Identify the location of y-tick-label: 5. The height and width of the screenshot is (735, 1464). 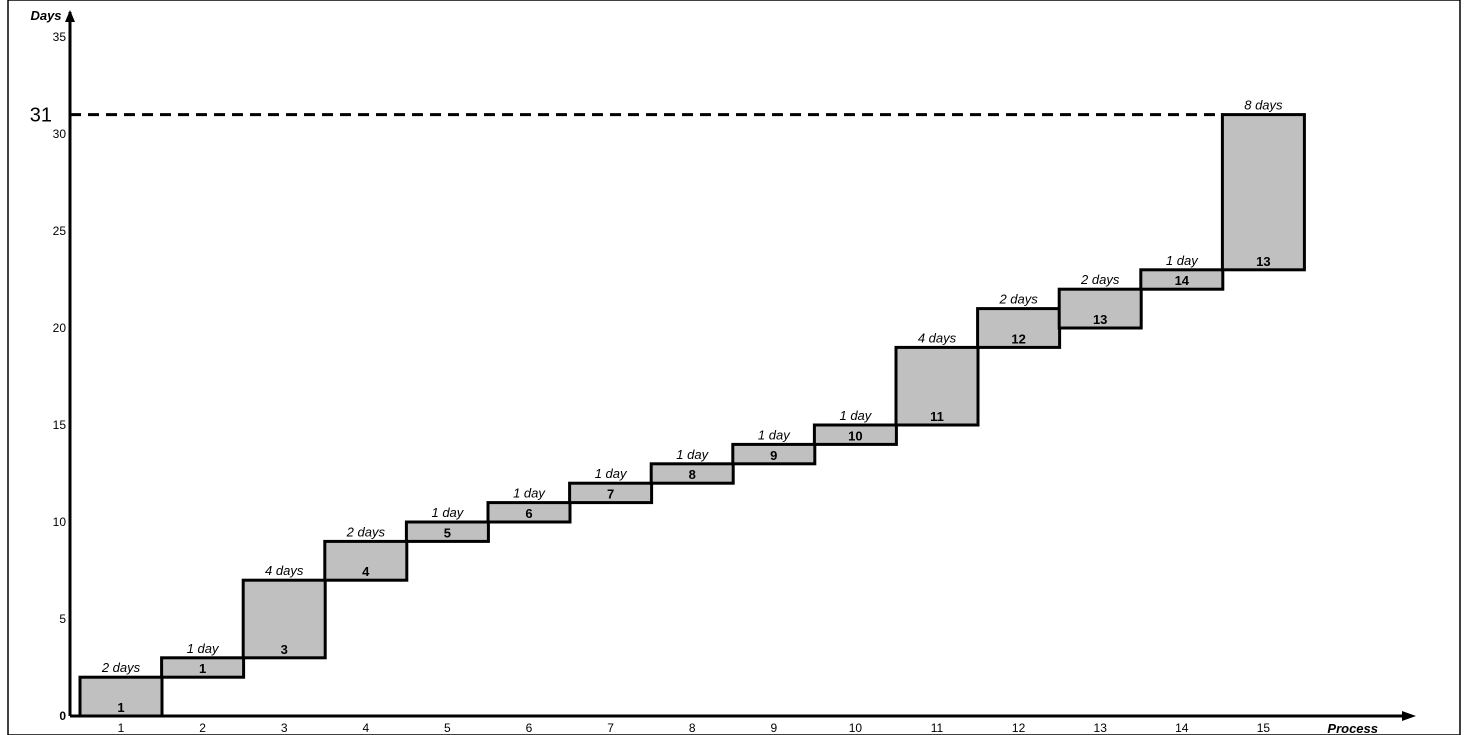
(62, 619).